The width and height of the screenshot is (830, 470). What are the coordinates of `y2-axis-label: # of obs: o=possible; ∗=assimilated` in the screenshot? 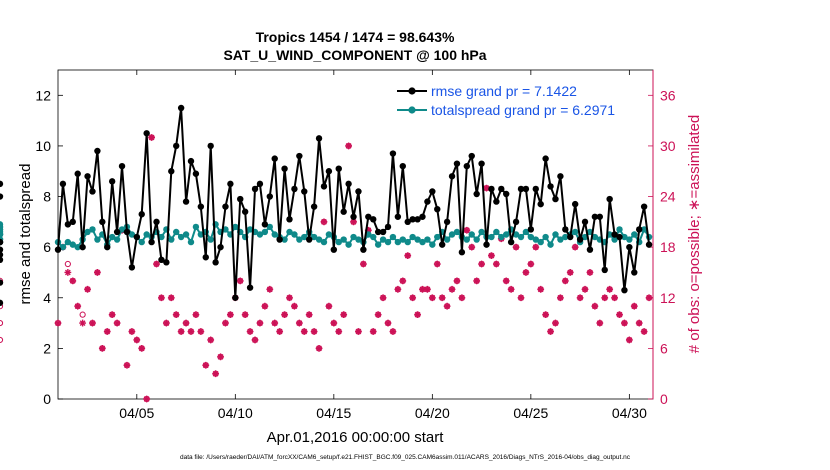 It's located at (694, 234).